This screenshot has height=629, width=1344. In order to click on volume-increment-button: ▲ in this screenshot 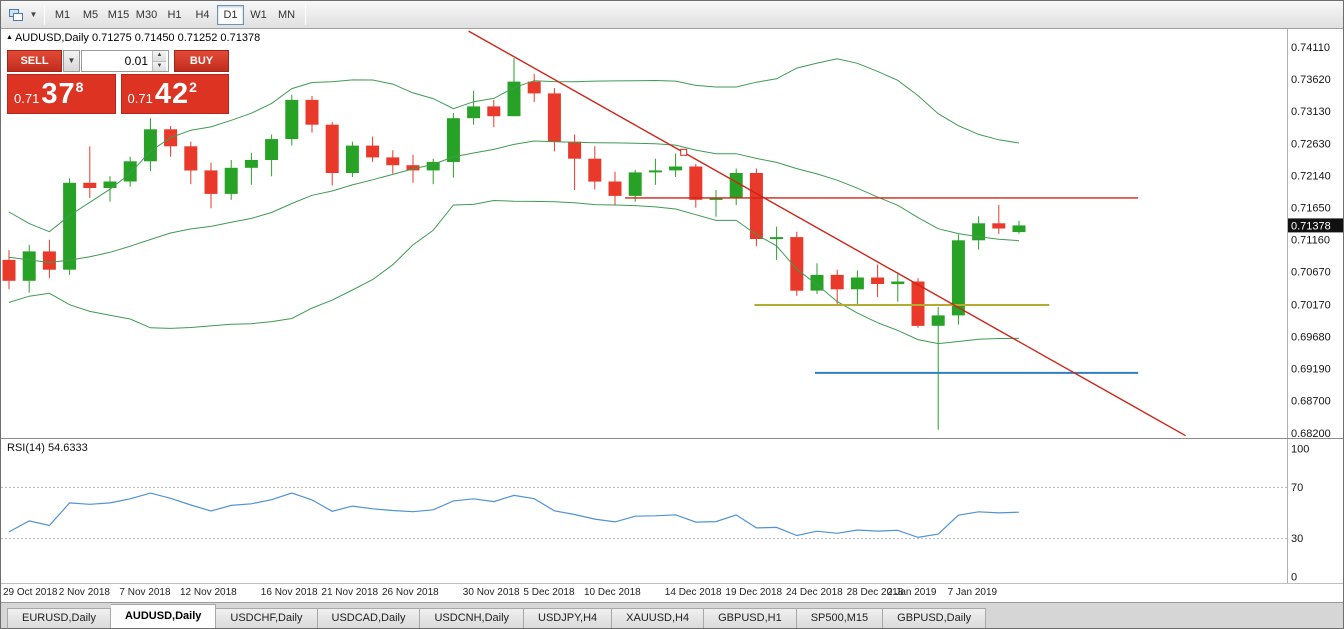, I will do `click(159, 56)`.